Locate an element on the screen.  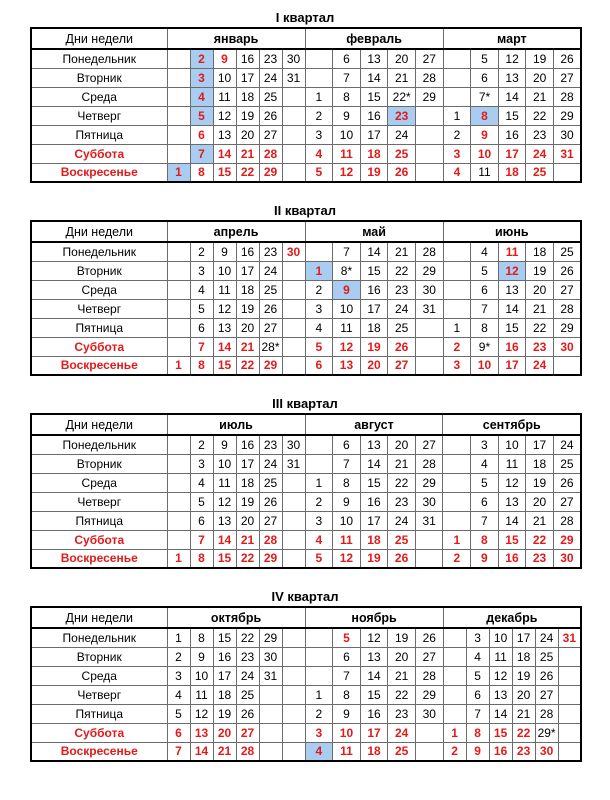
day-cell: 1 is located at coordinates (319, 96).